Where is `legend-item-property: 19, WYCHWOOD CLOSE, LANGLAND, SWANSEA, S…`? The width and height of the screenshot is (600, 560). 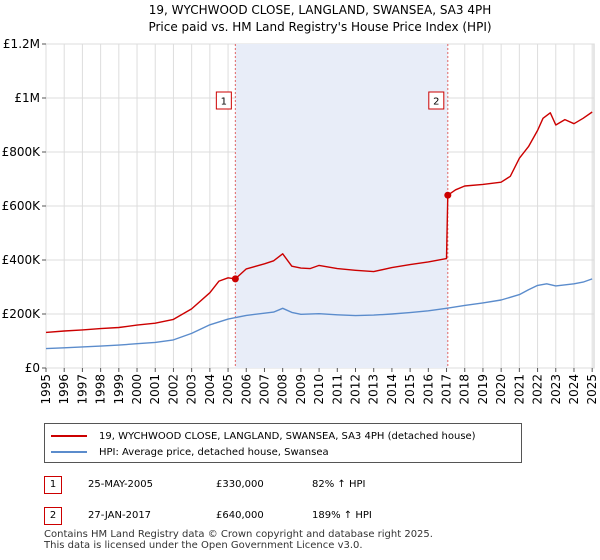 legend-item-property: 19, WYCHWOOD CLOSE, LANGLAND, SWANSEA, S… is located at coordinates (263, 436).